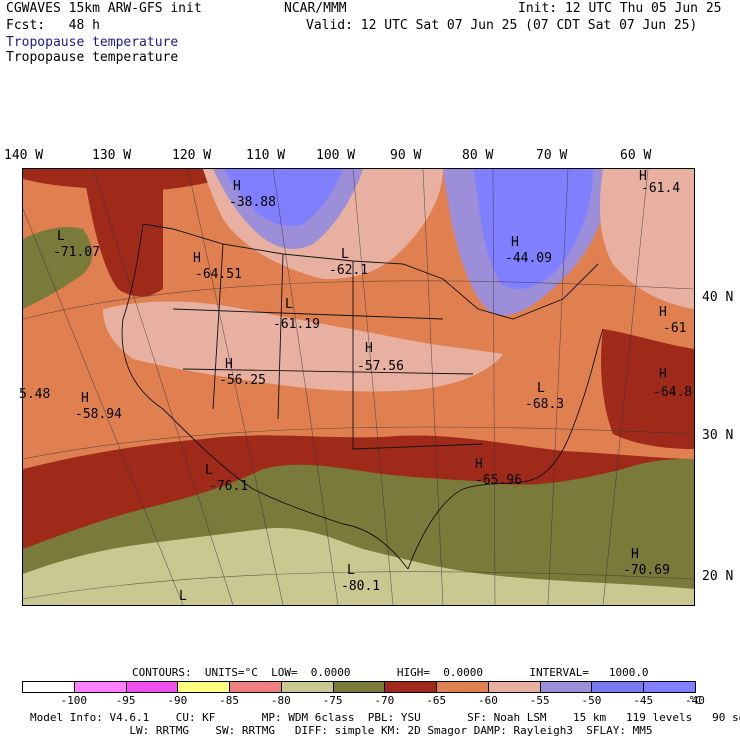 The width and height of the screenshot is (740, 740). I want to click on lon-label-130w: 130 W, so click(112, 155).